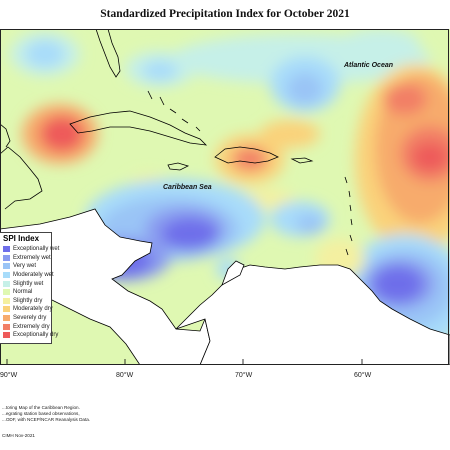 The width and height of the screenshot is (450, 450). I want to click on legend-item: Moderately wet, so click(27, 275).